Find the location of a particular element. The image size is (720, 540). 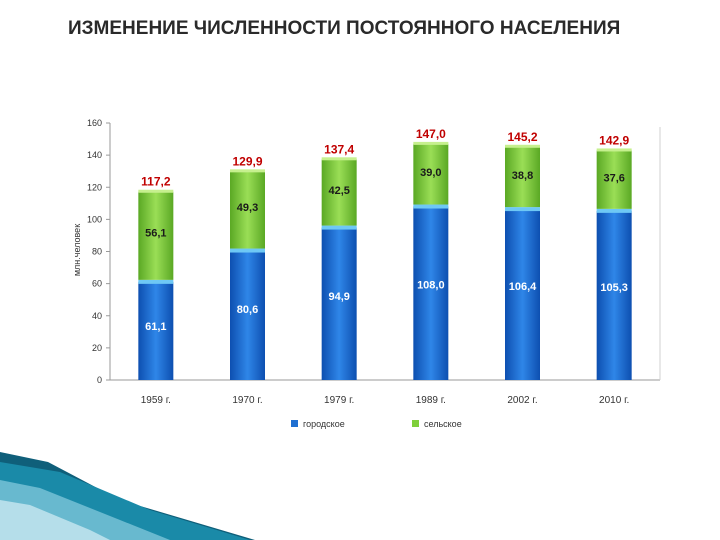

data-label-urban: 106,4 is located at coordinates (523, 287).